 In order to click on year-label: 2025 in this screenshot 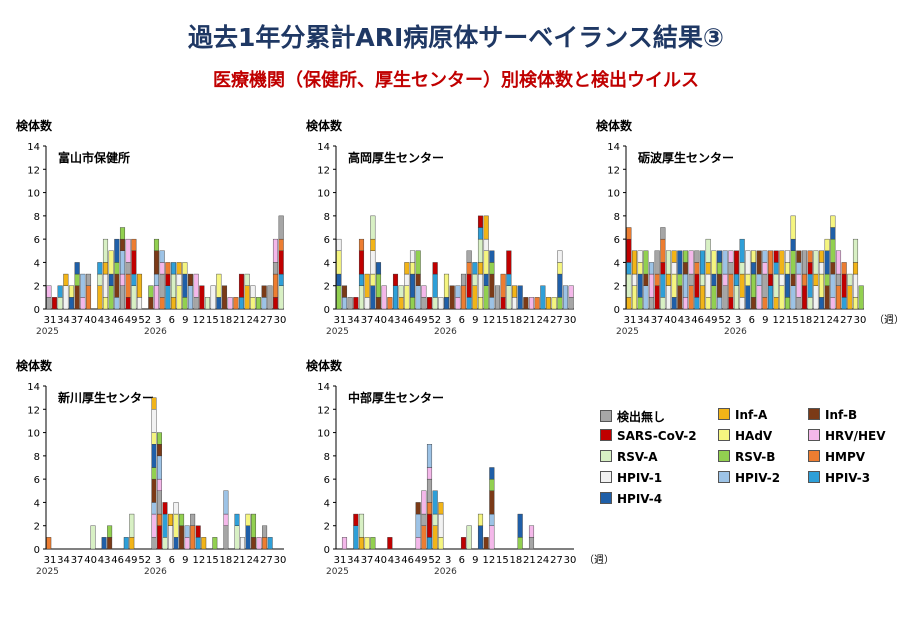, I will do `click(627, 332)`.